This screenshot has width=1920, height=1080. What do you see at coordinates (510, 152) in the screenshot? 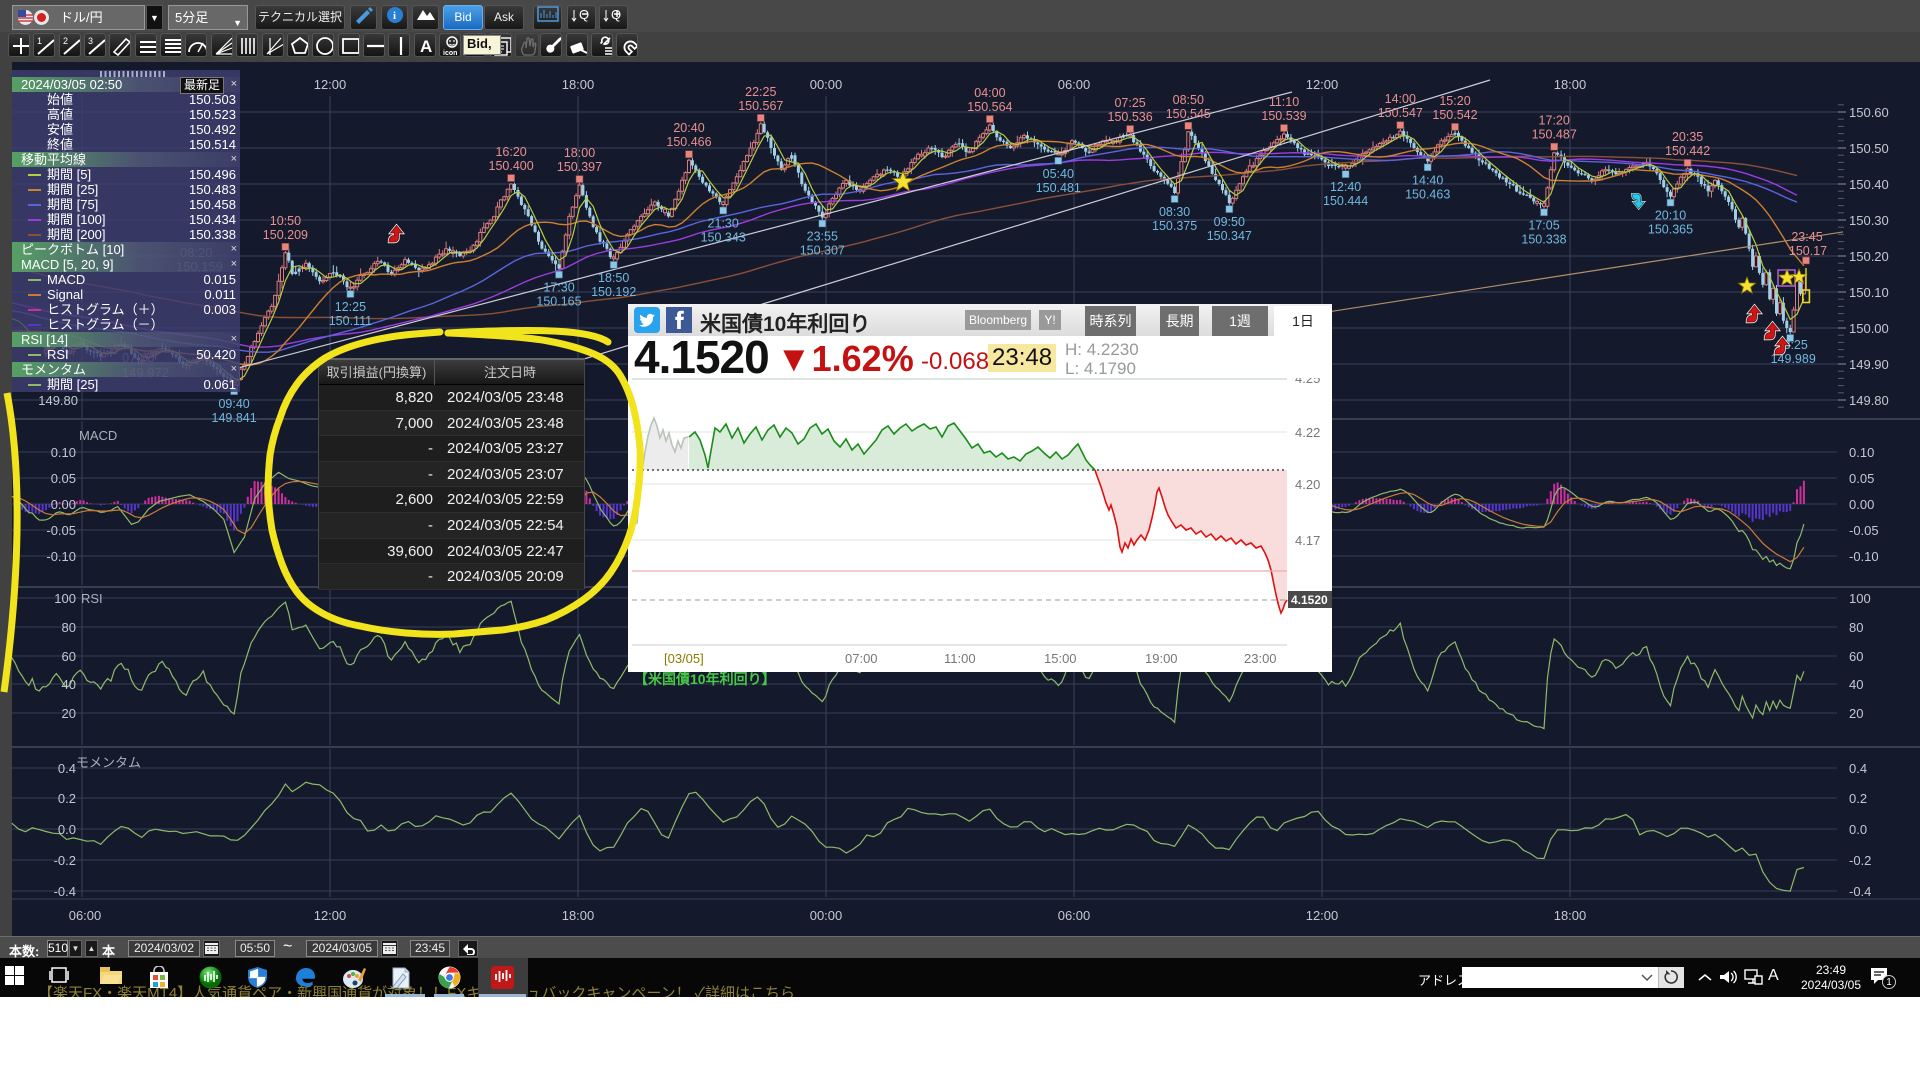
I see `svg-text: 16:20` at bounding box center [510, 152].